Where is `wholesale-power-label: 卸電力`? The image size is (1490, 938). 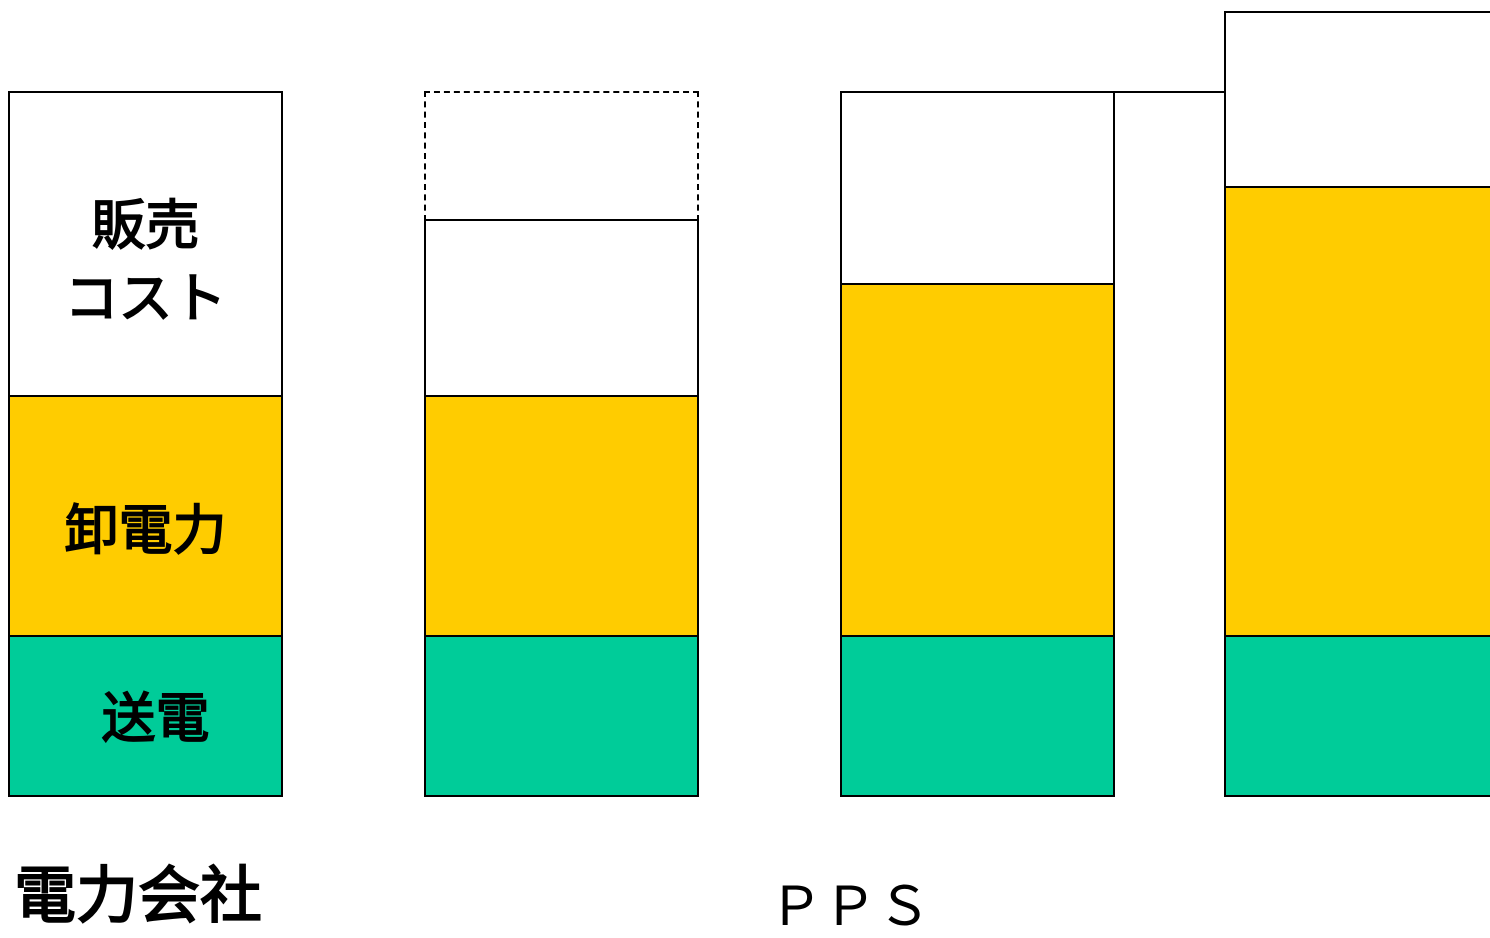
wholesale-power-label: 卸電力 is located at coordinates (145, 530).